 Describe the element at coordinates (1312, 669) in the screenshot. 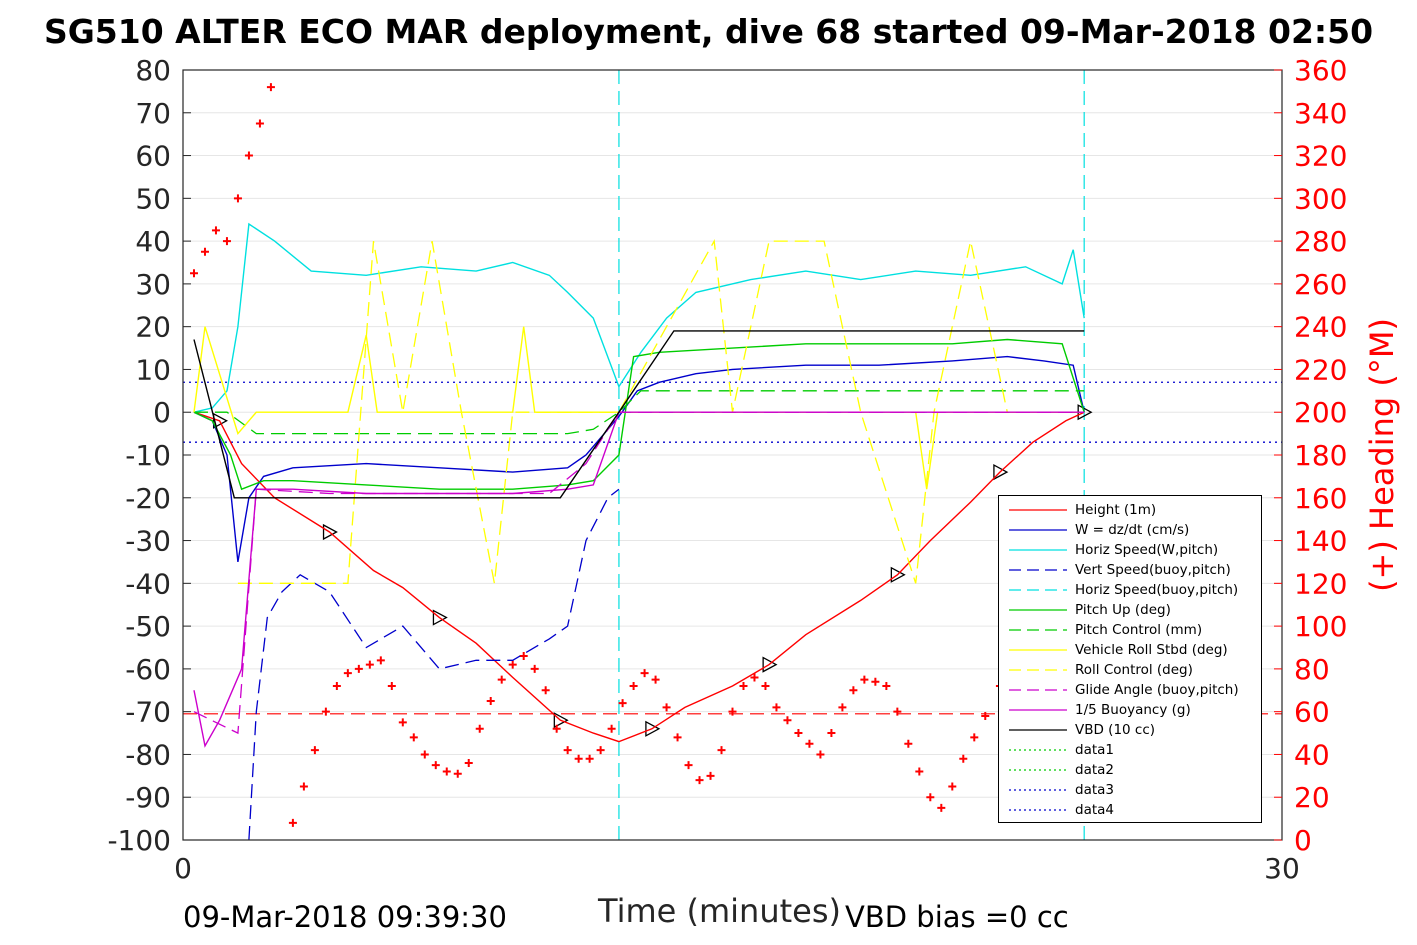

I see `y-tick-label-right: 80` at that location.